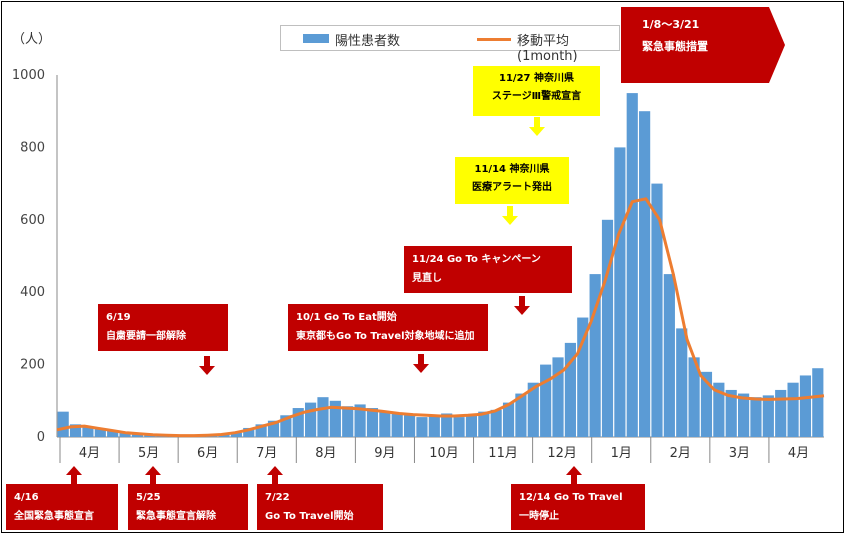 The width and height of the screenshot is (847, 536). What do you see at coordinates (368, 41) in the screenshot?
I see `legend-bars-label: 陽性患者数` at bounding box center [368, 41].